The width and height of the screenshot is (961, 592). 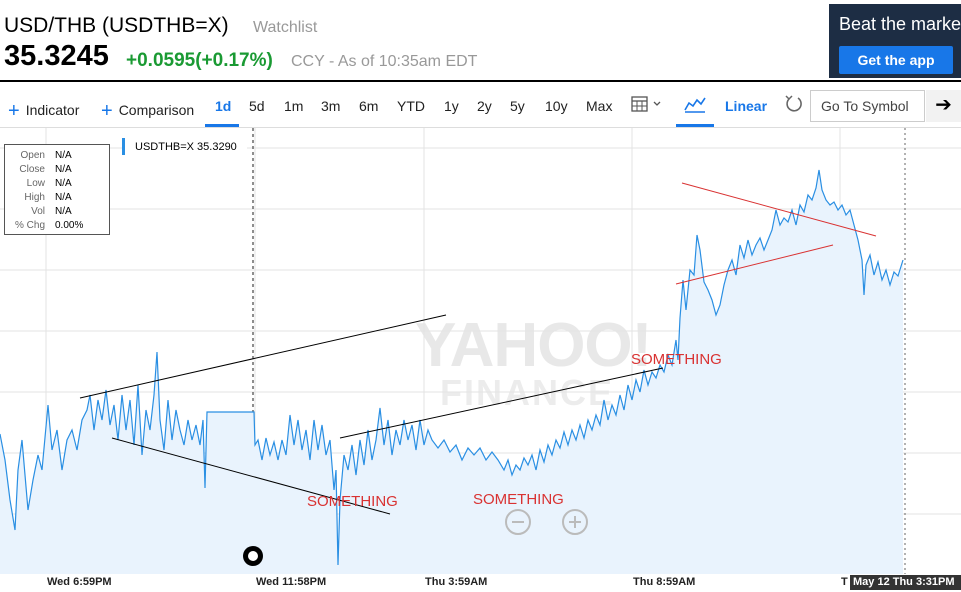 What do you see at coordinates (331, 106) in the screenshot?
I see `range-3m: 3m` at bounding box center [331, 106].